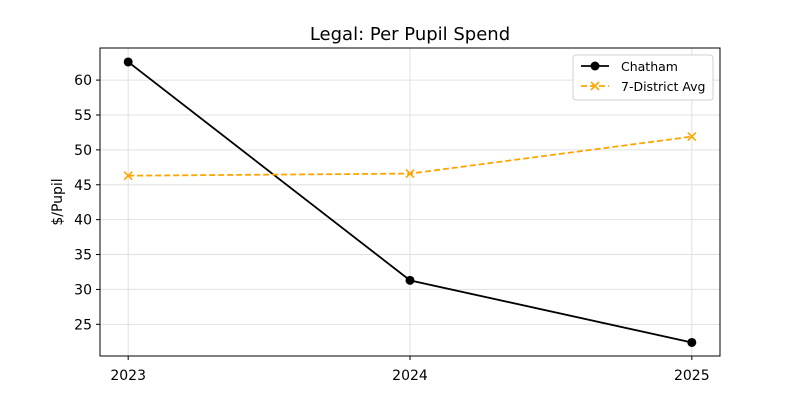  I want to click on series-district-avg, so click(410, 156).